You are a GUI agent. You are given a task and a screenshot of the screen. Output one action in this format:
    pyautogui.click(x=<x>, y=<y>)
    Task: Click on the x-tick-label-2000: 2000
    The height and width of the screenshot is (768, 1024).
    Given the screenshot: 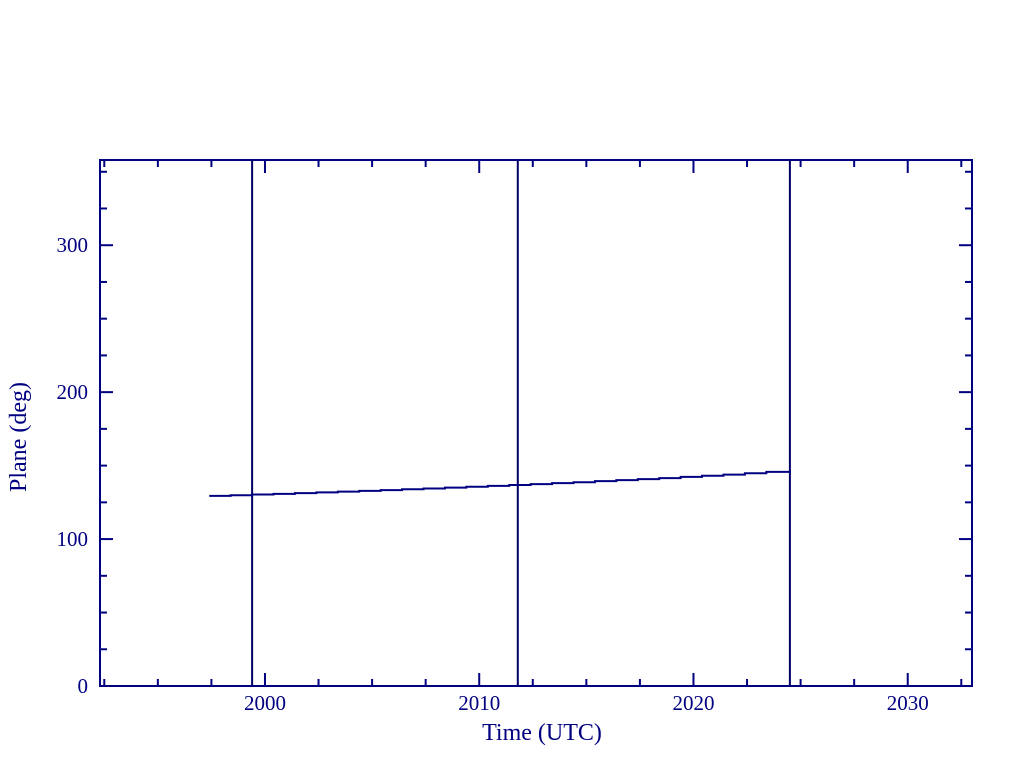 What is the action you would take?
    pyautogui.click(x=265, y=703)
    